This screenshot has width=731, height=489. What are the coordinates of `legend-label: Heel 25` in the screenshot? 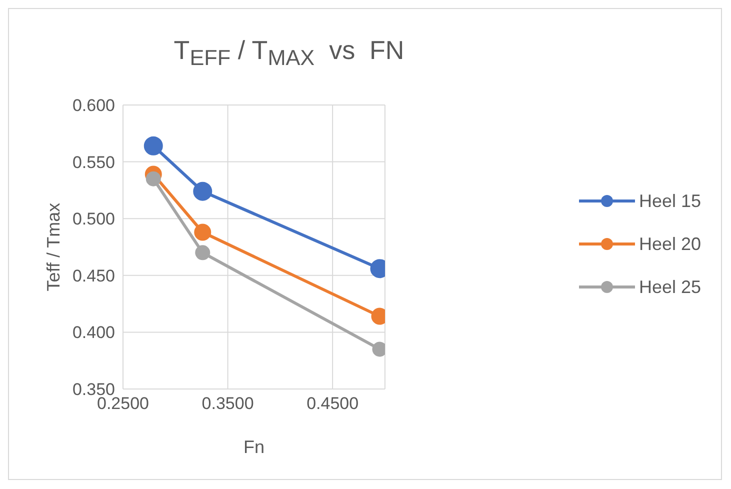 It's located at (669, 287).